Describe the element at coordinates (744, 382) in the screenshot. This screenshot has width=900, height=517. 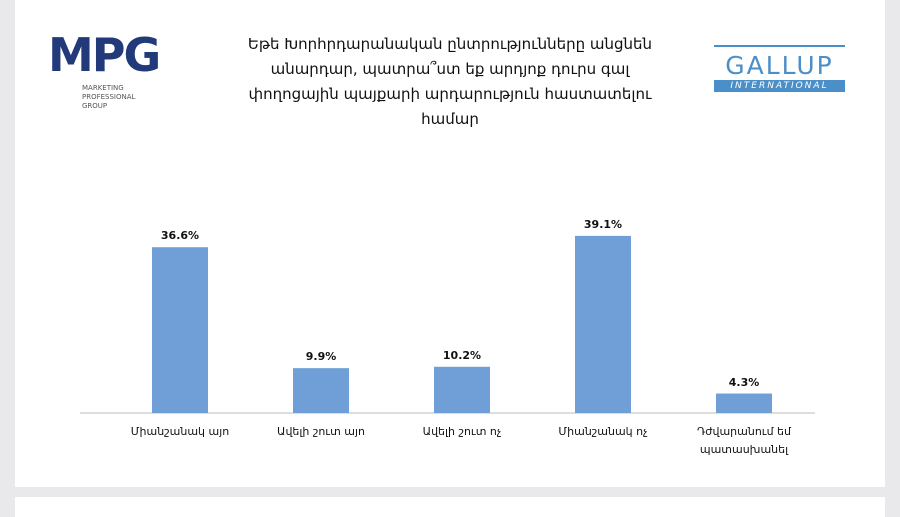
I see `value-label: 4.3%` at that location.